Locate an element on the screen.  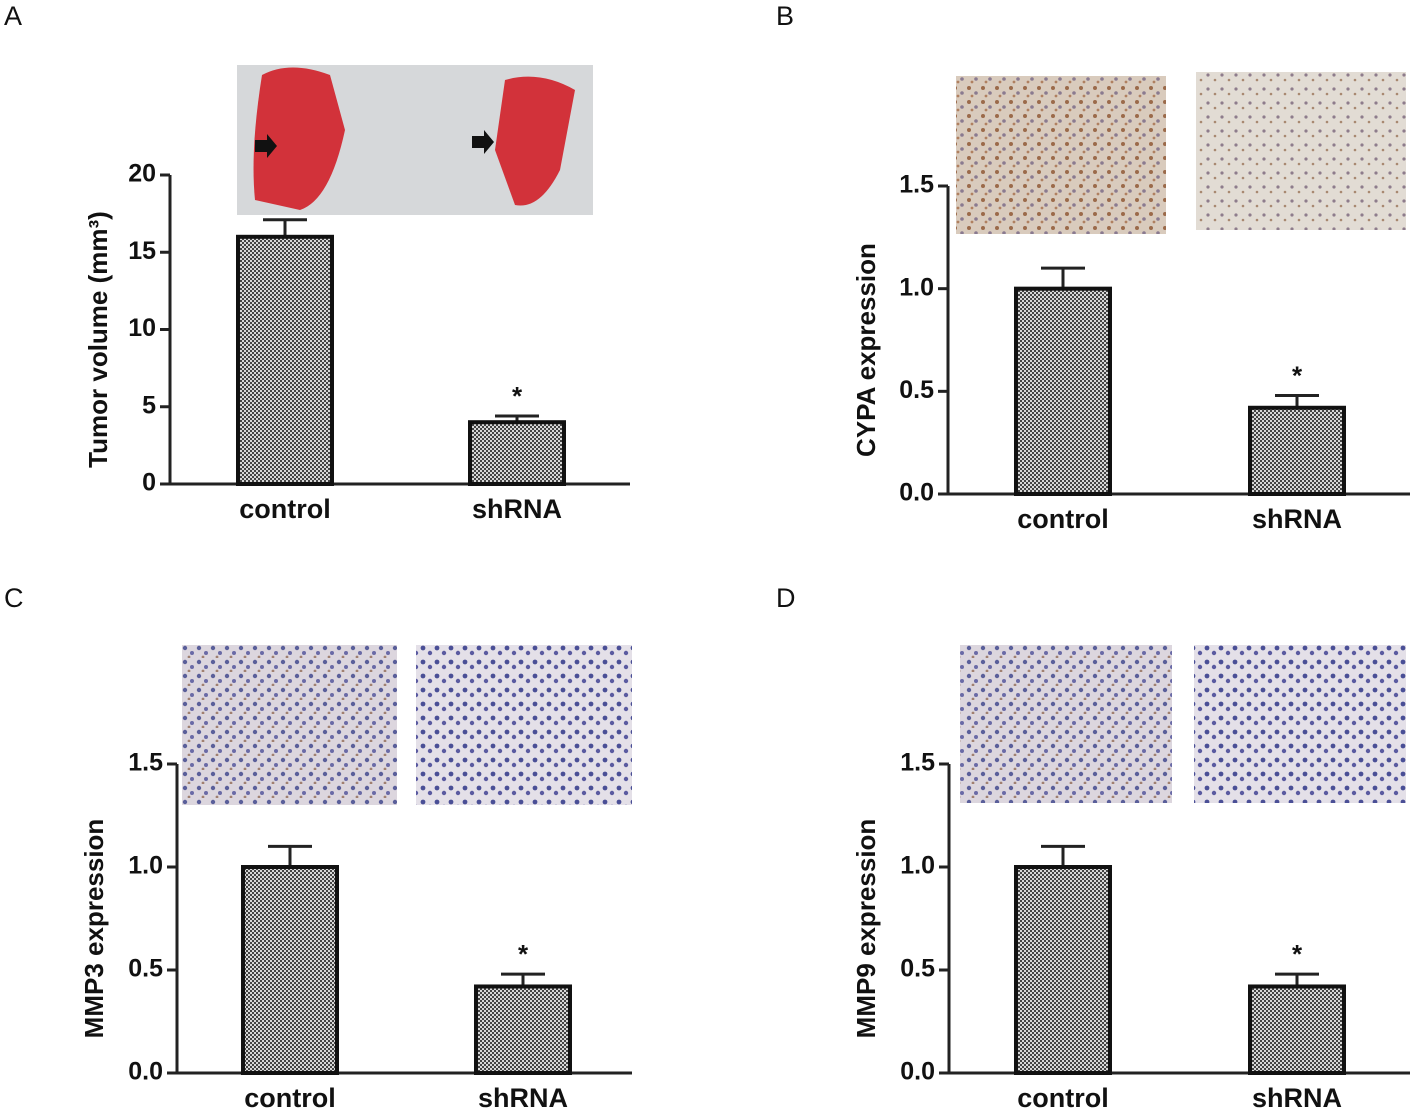
y-tick-label: 5 is located at coordinates (149, 405).